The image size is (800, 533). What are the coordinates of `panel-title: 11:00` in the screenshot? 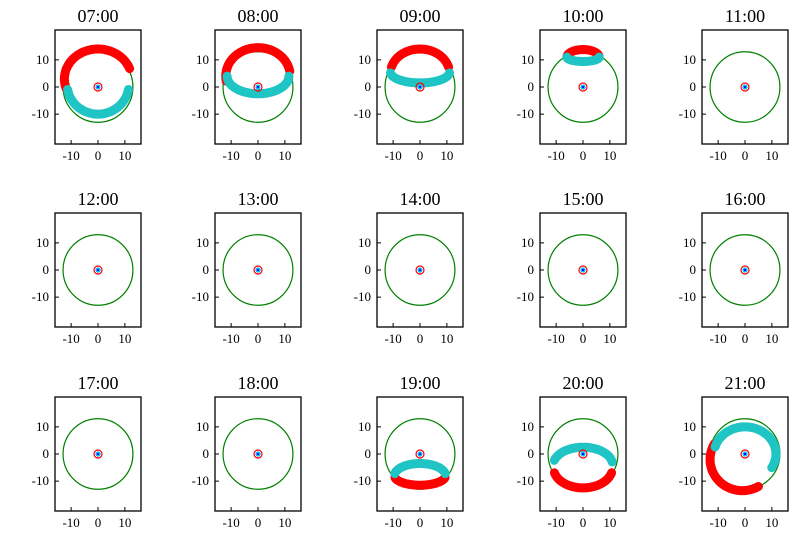 It's located at (745, 16).